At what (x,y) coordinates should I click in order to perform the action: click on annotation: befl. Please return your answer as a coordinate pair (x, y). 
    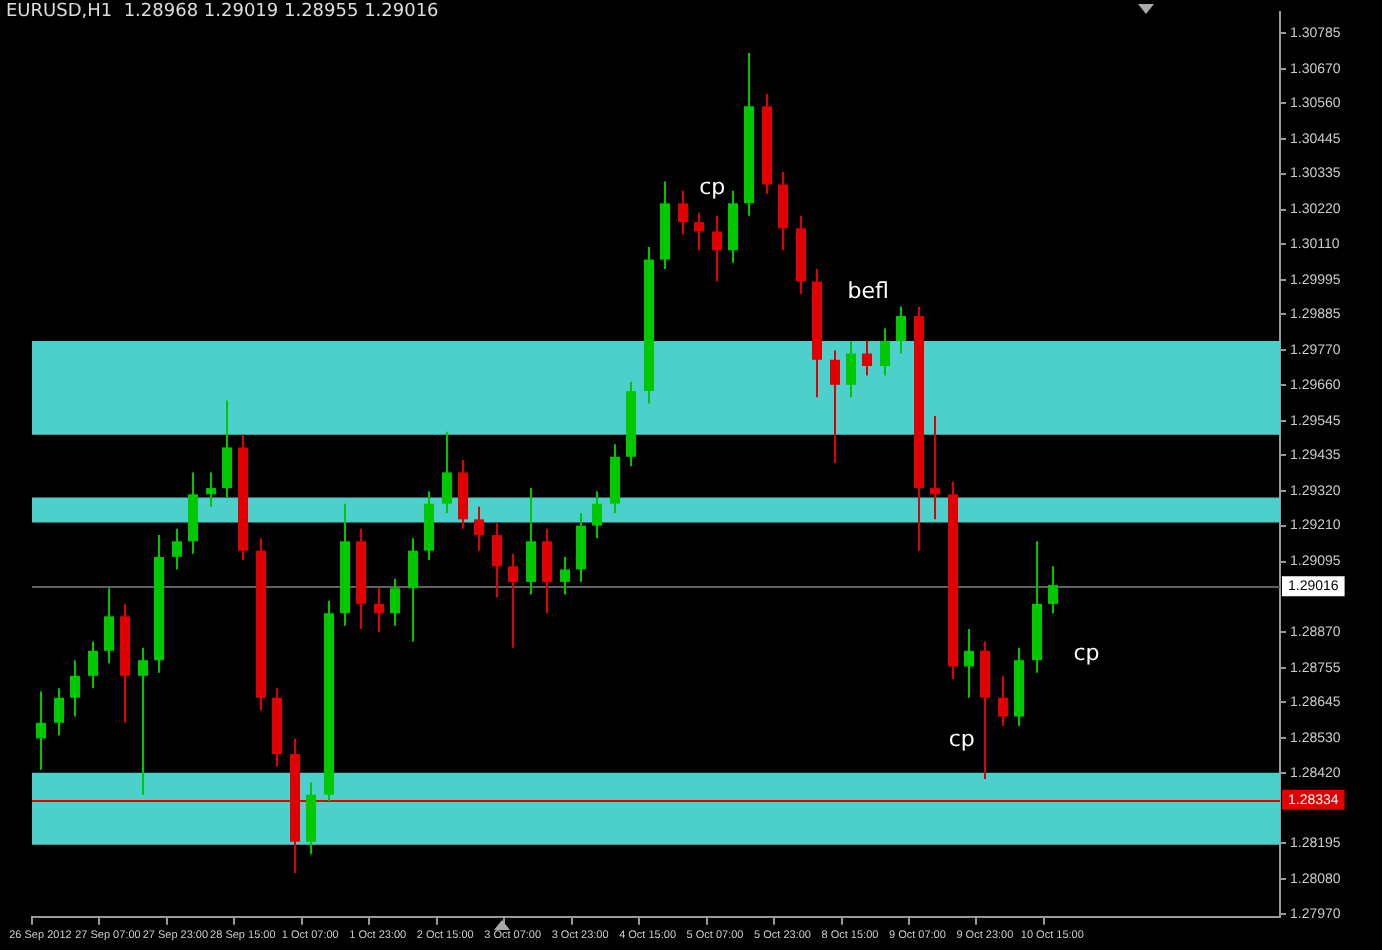
    Looking at the image, I should click on (868, 291).